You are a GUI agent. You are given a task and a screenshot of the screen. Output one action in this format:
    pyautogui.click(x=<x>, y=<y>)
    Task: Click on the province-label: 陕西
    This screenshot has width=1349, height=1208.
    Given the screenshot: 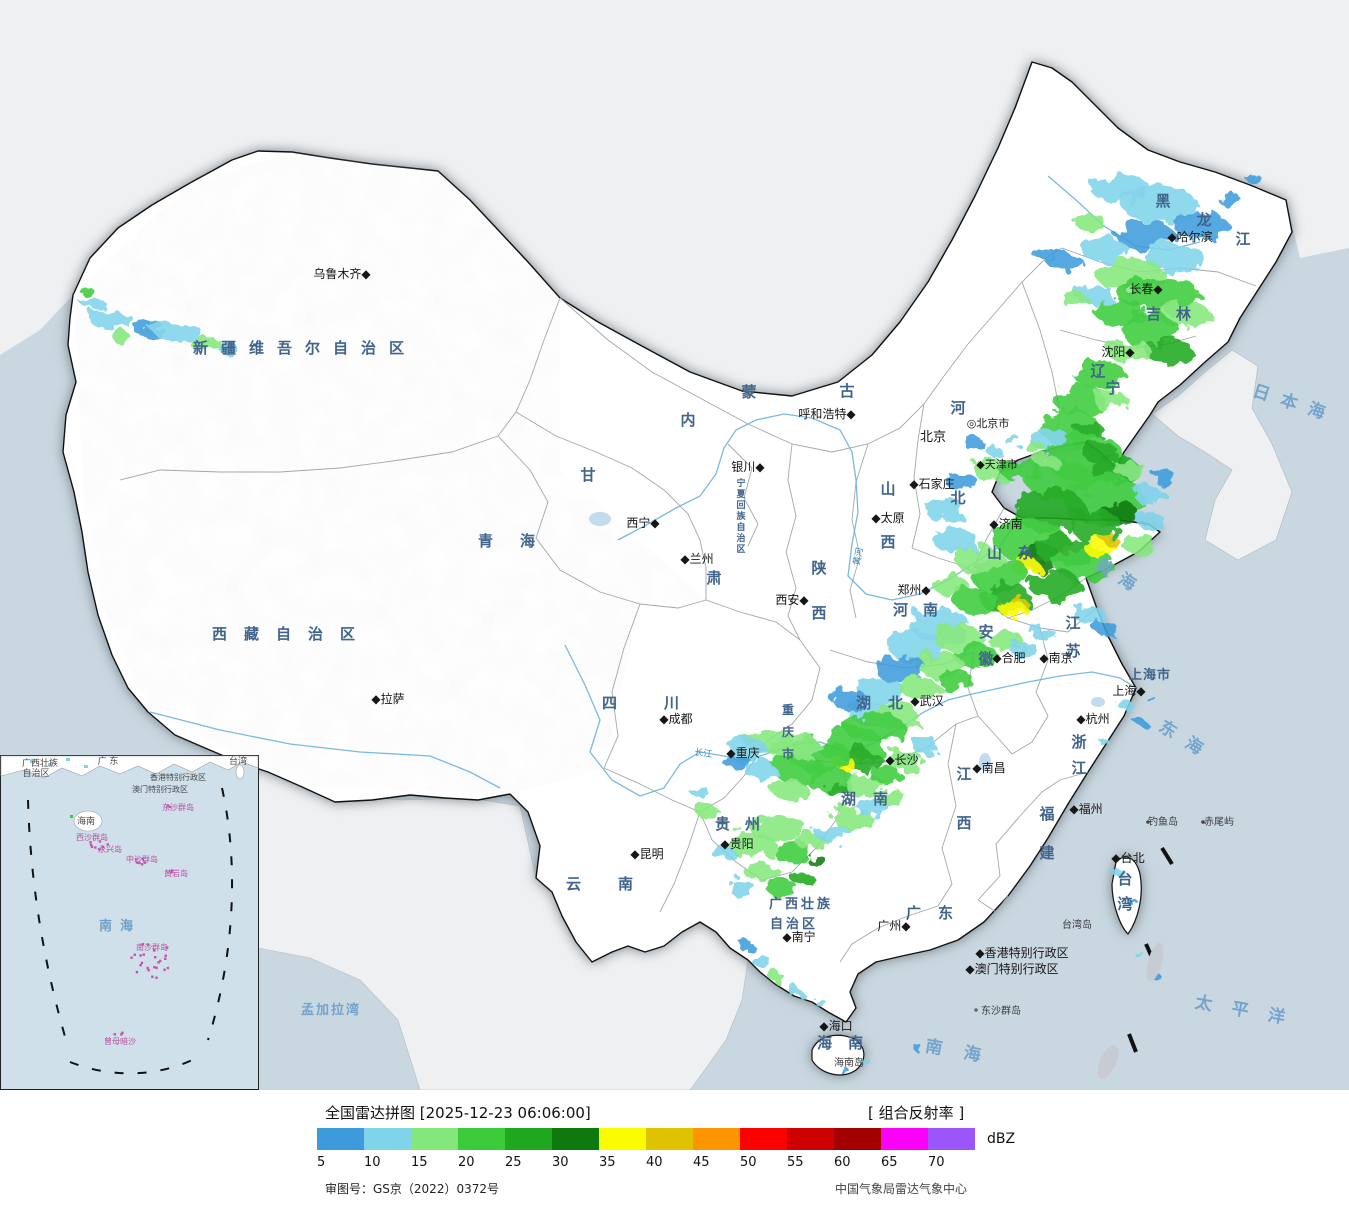 What is the action you would take?
    pyautogui.click(x=818, y=590)
    